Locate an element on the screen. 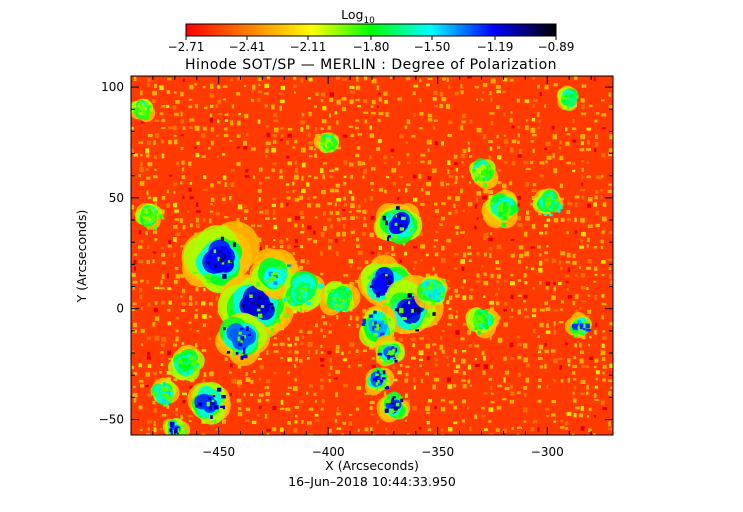 The width and height of the screenshot is (743, 512). colorbar-ticks: −2.71 −2.41 −2.11 −1.80 −1.50 −1.19 −0.89 is located at coordinates (371, 45).